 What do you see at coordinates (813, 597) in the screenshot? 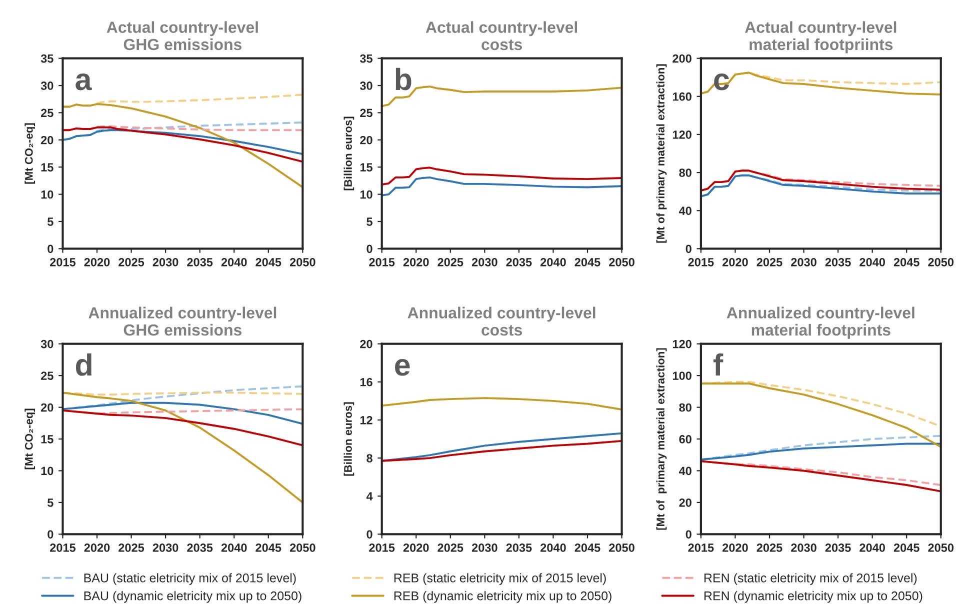
I see `legend-label: REN (dynamic eletricity mix up to 2050)` at bounding box center [813, 597].